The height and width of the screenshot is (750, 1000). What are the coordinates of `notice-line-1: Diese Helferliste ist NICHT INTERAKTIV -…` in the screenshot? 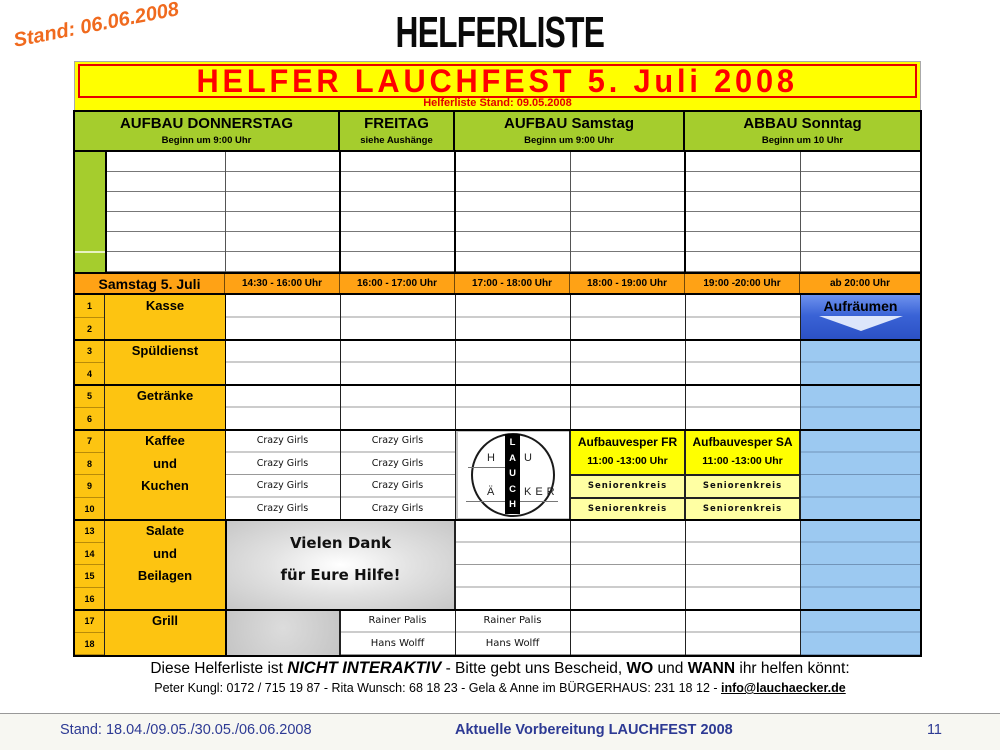 It's located at (500, 668).